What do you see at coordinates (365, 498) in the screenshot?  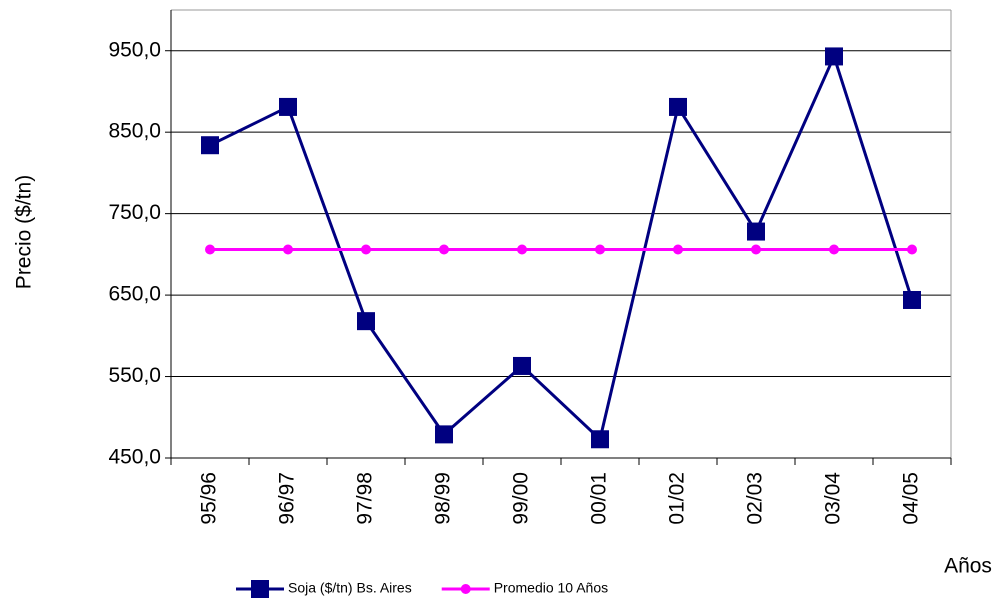 I see `x-tick-label: 97/98` at bounding box center [365, 498].